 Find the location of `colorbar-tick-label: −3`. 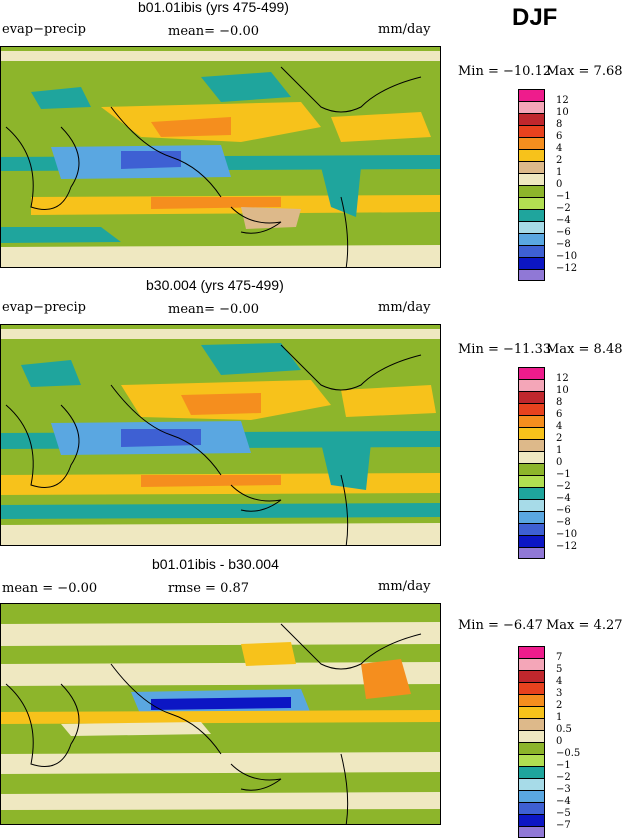

colorbar-tick-label: −3 is located at coordinates (563, 789).